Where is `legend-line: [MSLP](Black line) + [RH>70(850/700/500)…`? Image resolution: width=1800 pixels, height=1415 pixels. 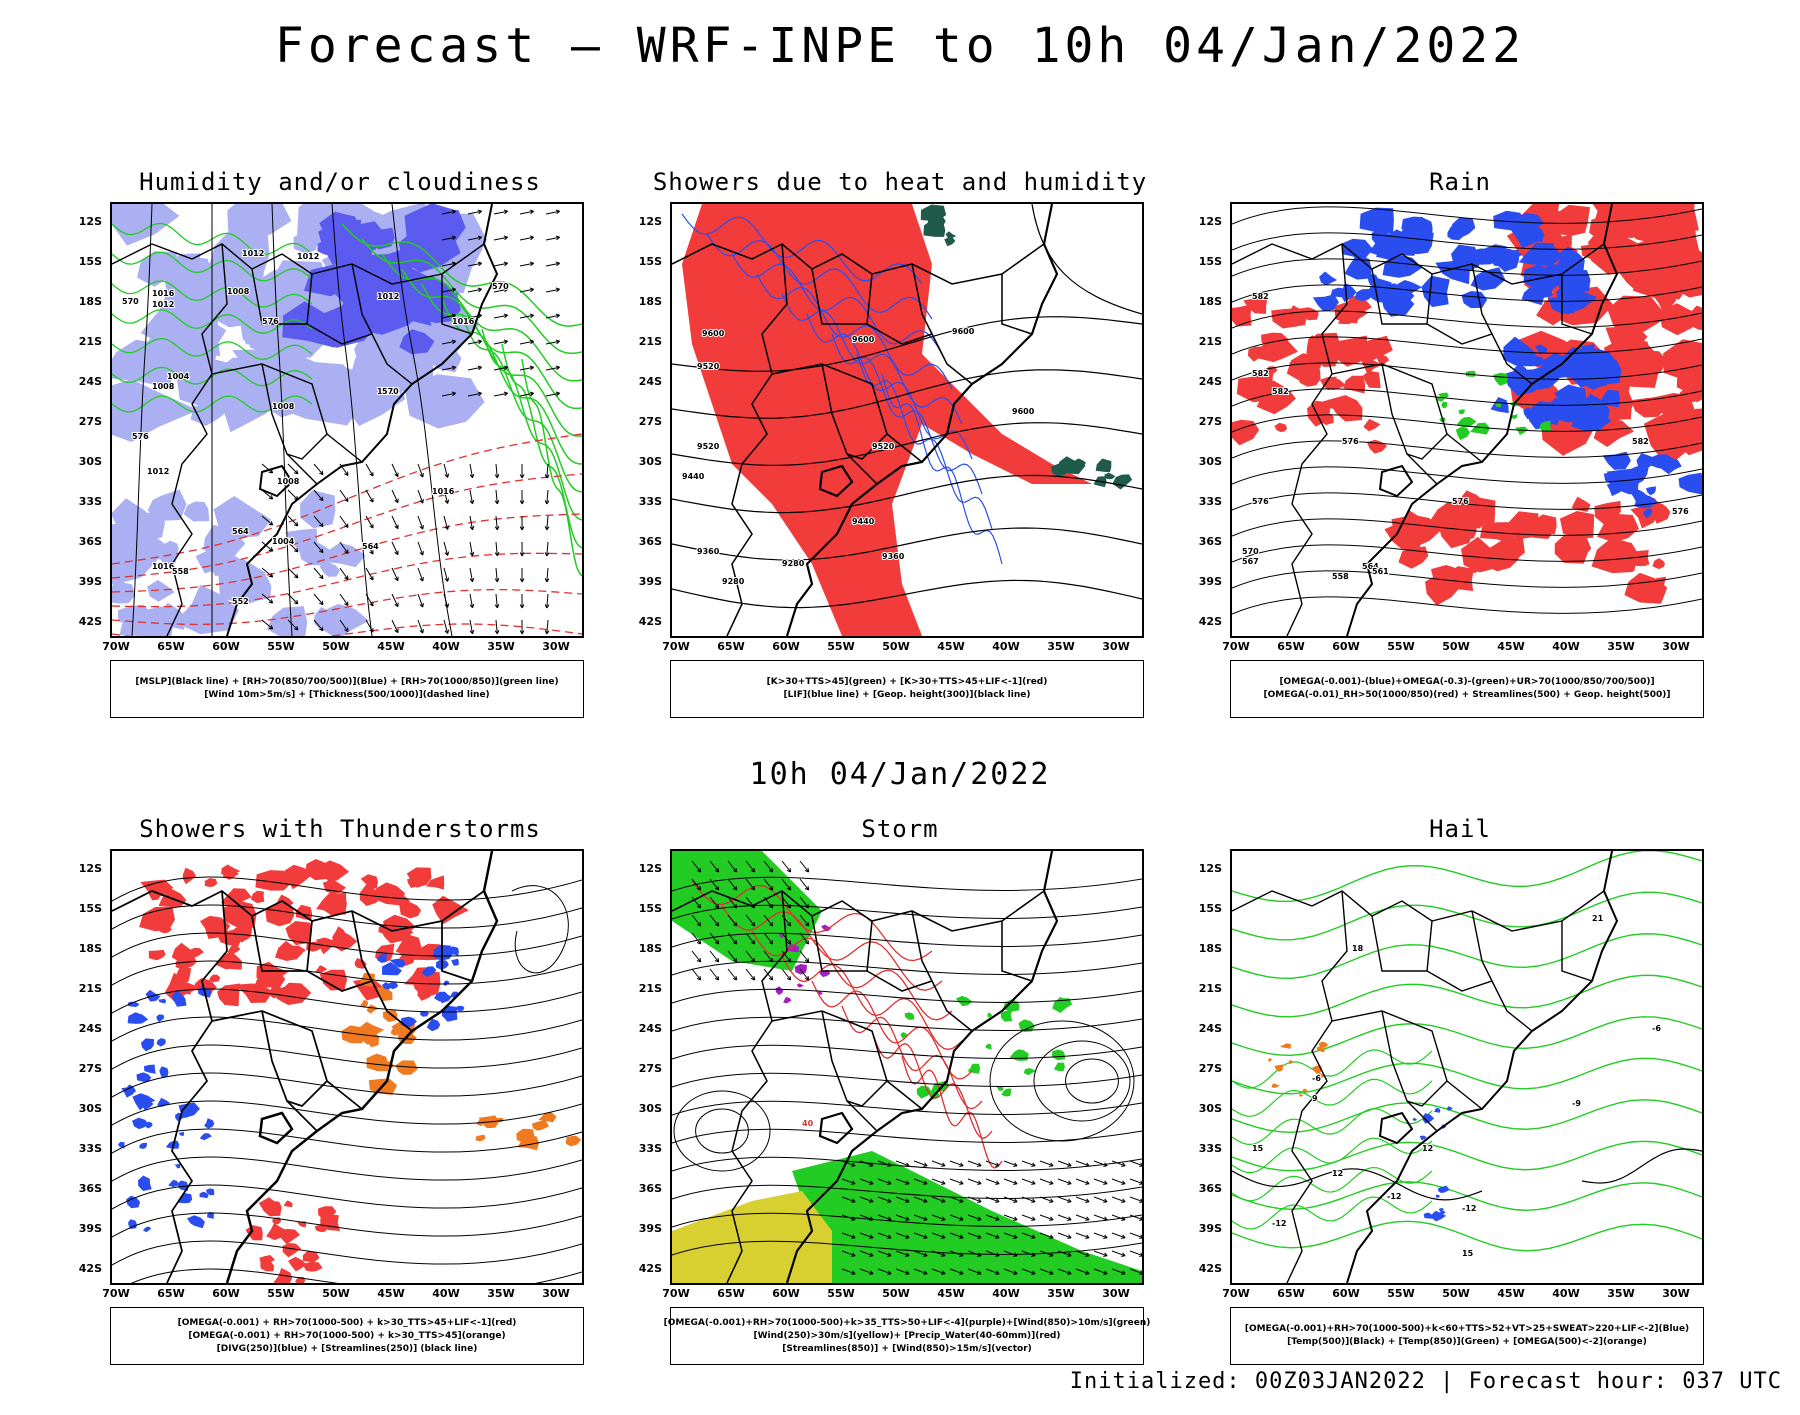 legend-line: [MSLP](Black line) + [RH>70(850/700/500)… is located at coordinates (347, 682).